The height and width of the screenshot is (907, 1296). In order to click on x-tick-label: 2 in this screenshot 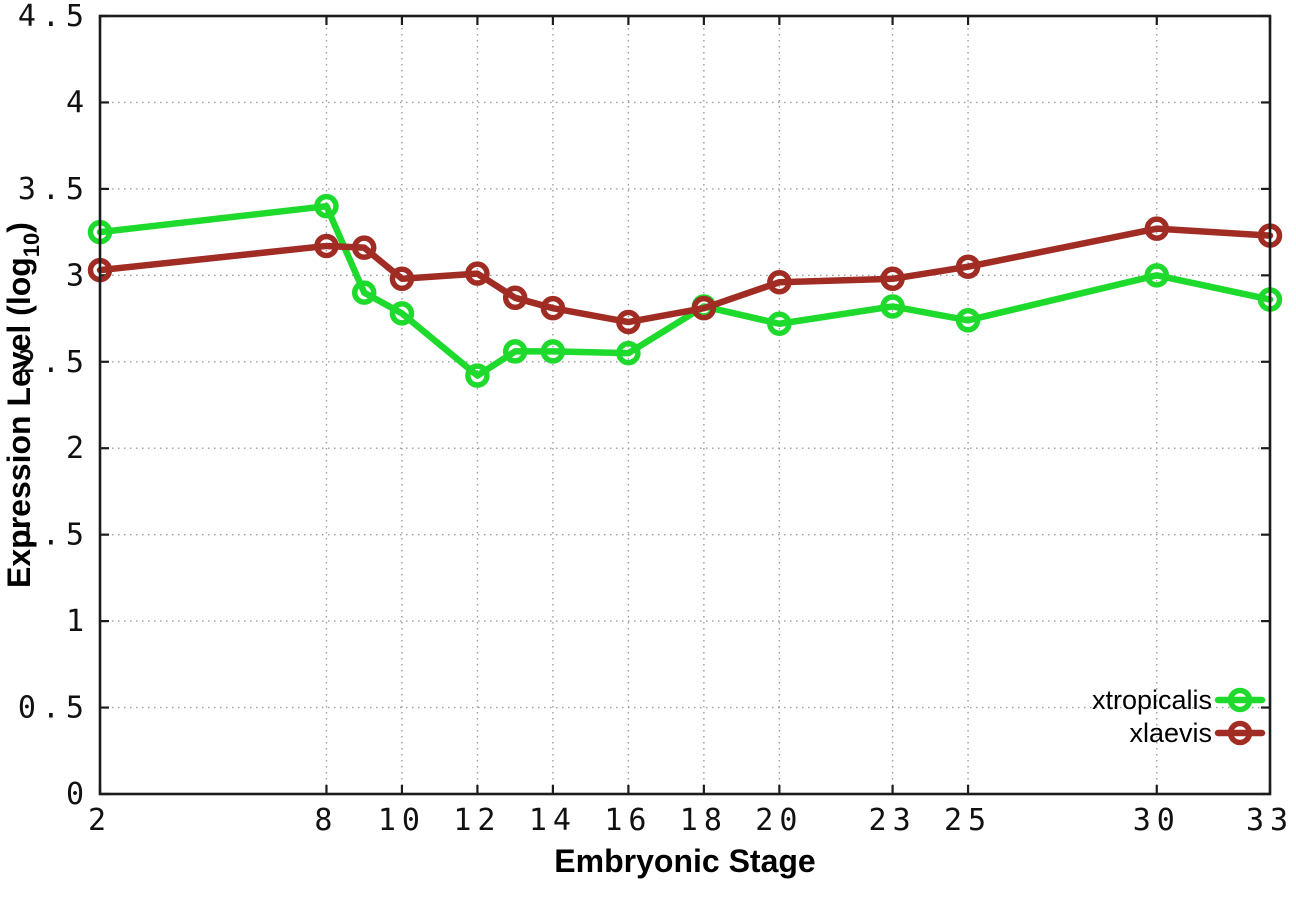, I will do `click(100, 820)`.